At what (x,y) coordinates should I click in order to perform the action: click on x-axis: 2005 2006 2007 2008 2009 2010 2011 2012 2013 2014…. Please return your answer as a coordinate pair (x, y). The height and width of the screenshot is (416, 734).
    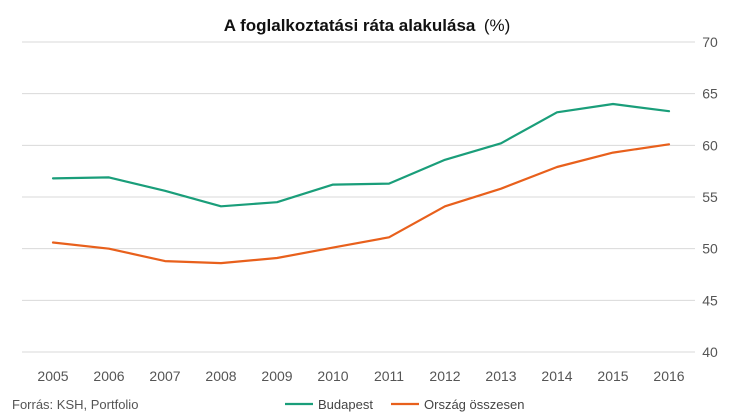
    Looking at the image, I should click on (360, 376).